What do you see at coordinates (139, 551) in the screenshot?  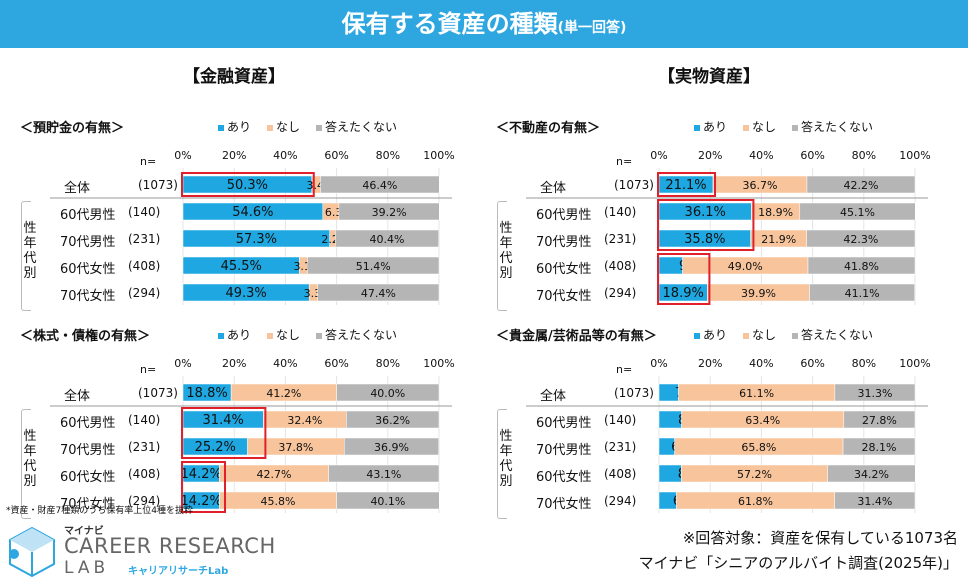 I see `brand-logo: マイナビ CAREER RESEARCH LAB キャリアリサーチLab` at bounding box center [139, 551].